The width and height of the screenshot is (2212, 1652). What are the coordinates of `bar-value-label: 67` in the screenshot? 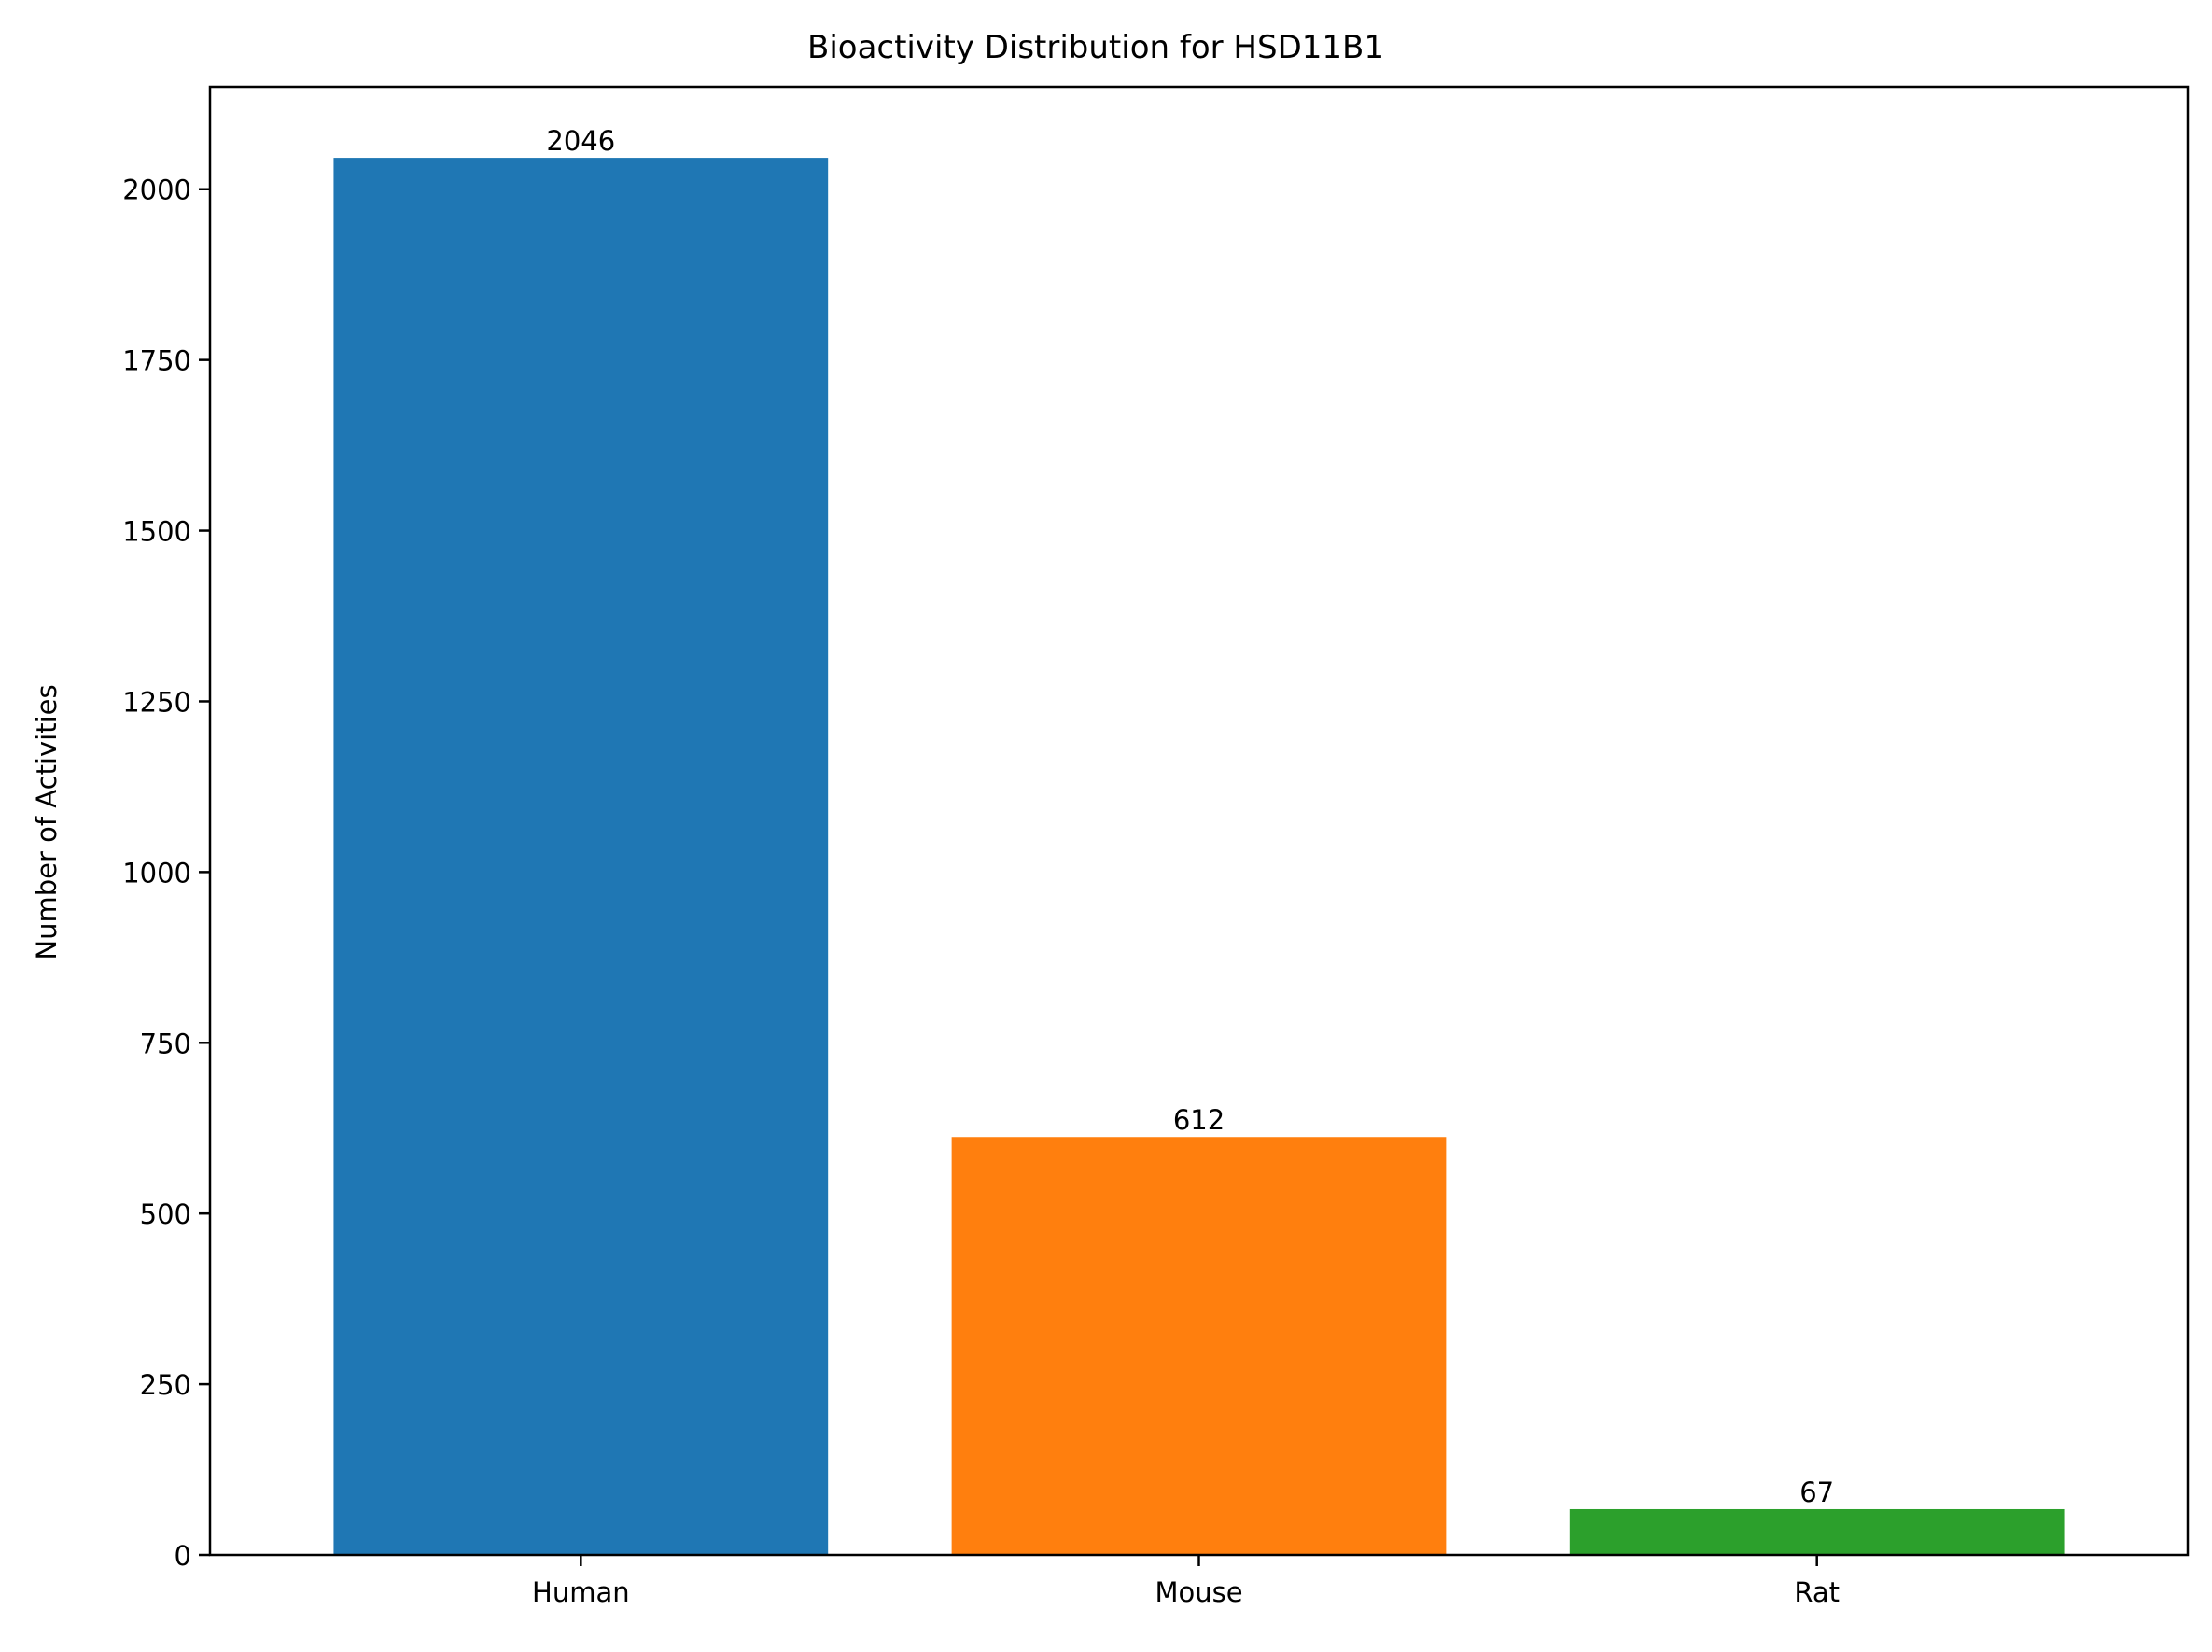 It's located at (1816, 1492).